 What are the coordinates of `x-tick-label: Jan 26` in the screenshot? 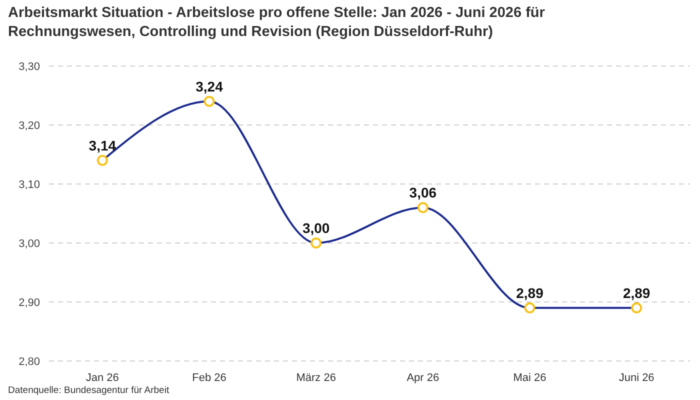 It's located at (102, 378).